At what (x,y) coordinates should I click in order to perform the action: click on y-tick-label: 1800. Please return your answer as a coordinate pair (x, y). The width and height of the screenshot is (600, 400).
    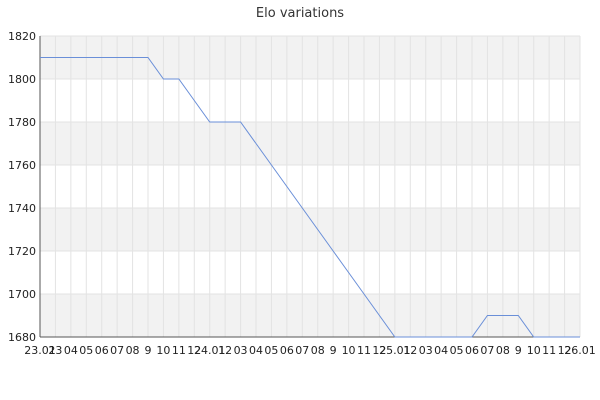
    Looking at the image, I should click on (22, 79).